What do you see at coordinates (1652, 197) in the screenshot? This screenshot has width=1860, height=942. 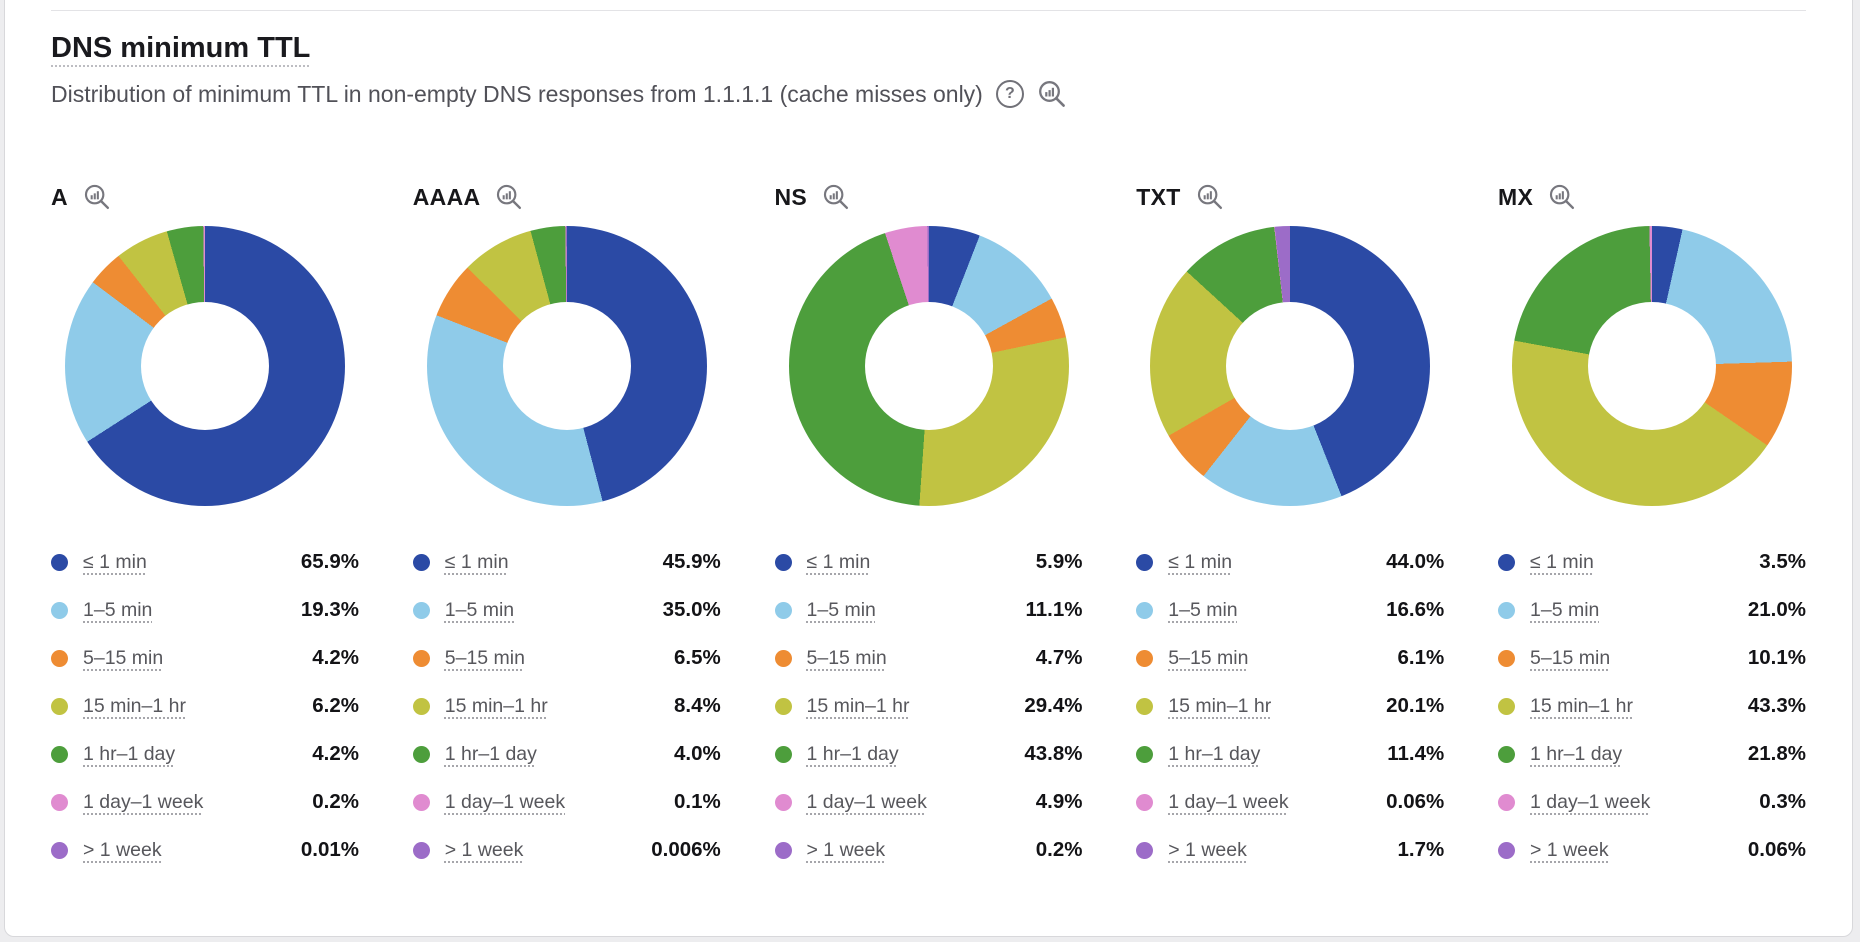 I see `chart-header: MX` at bounding box center [1652, 197].